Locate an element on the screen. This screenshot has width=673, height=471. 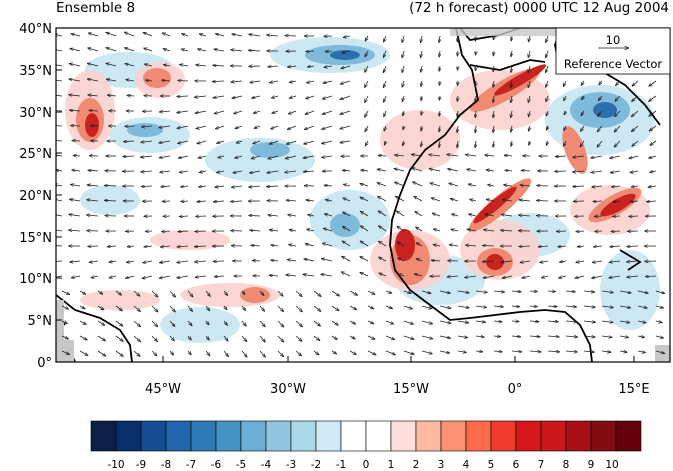
lat-label-20n: 20°N is located at coordinates (35, 196).